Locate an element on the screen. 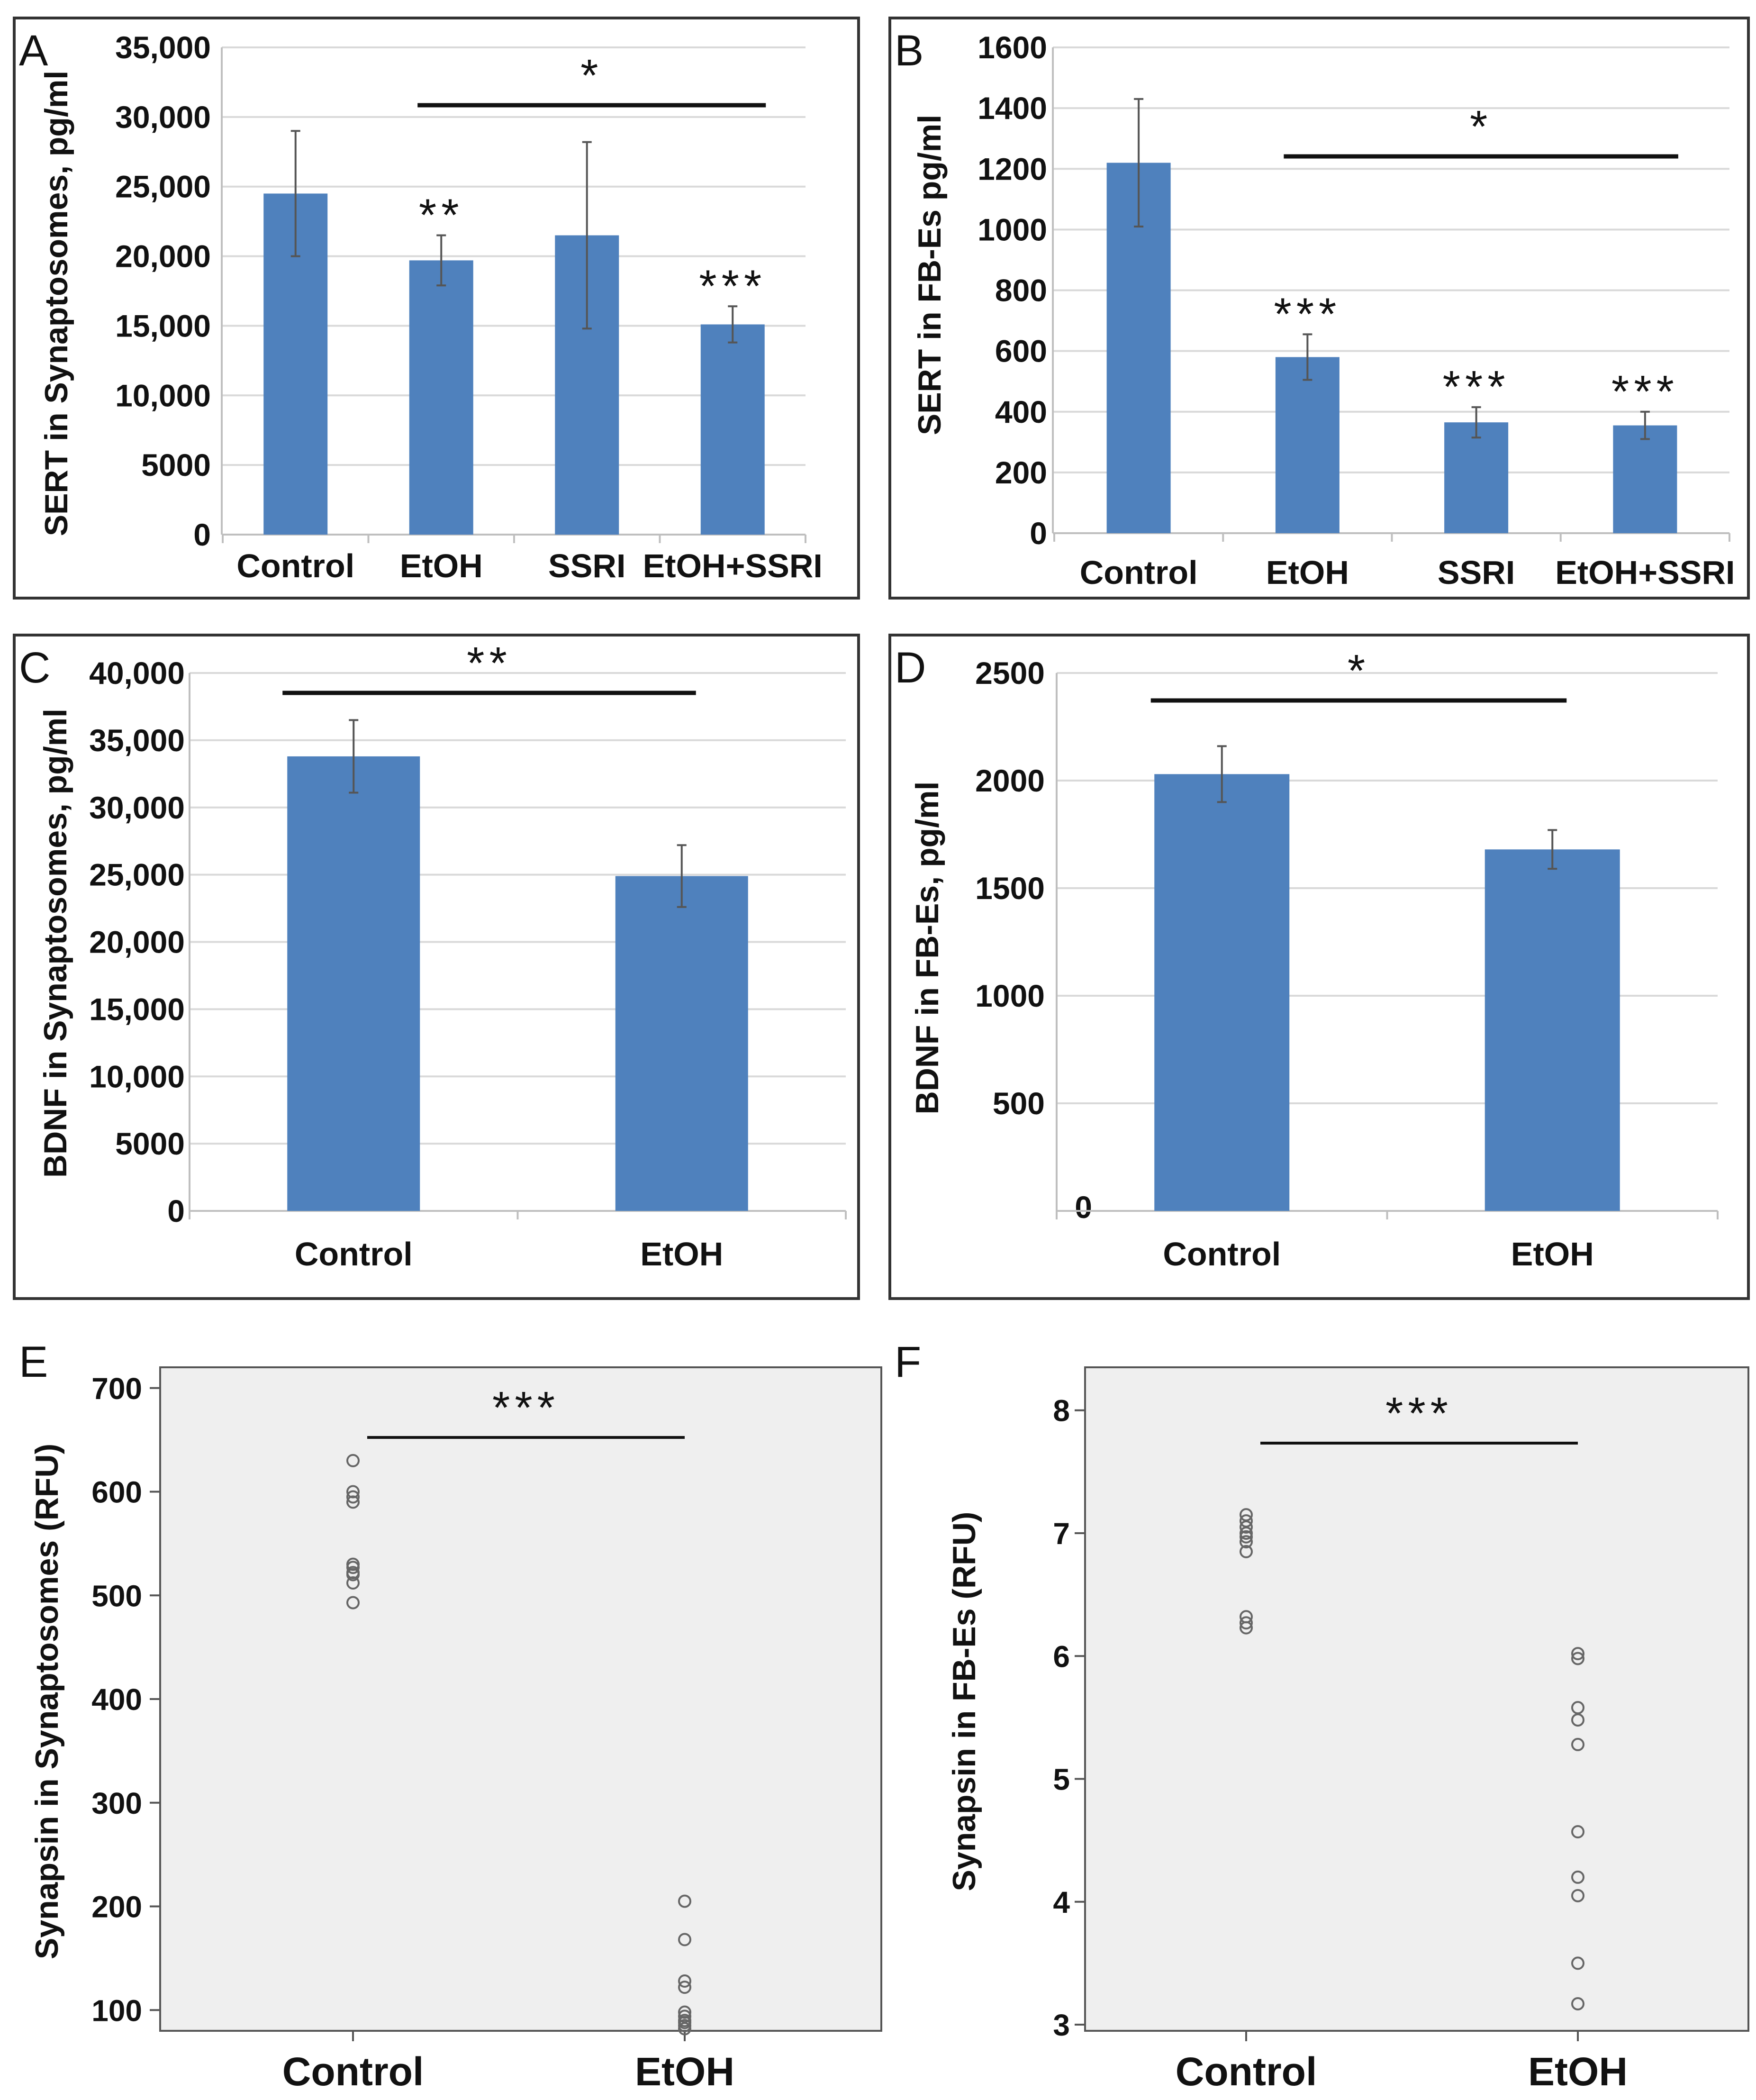 Image resolution: width=1756 pixels, height=2100 pixels. y-axis-label: SERT in Synaptosomes, pg/ml is located at coordinates (56, 303).